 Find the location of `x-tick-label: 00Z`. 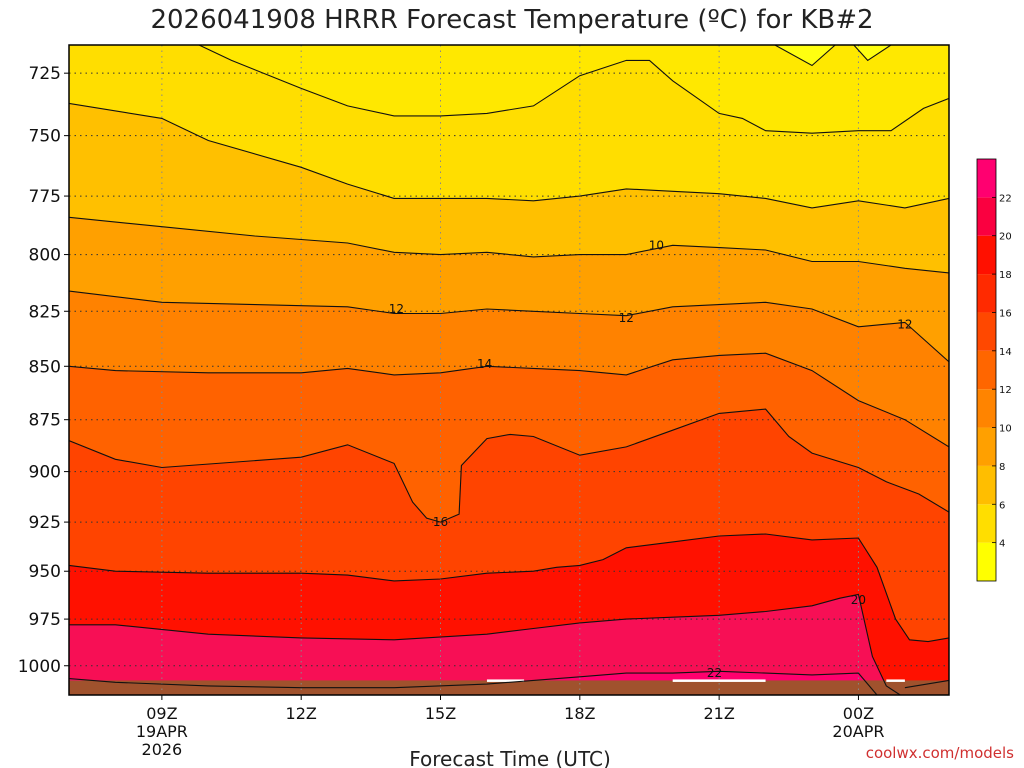

x-tick-label: 00Z is located at coordinates (858, 713).